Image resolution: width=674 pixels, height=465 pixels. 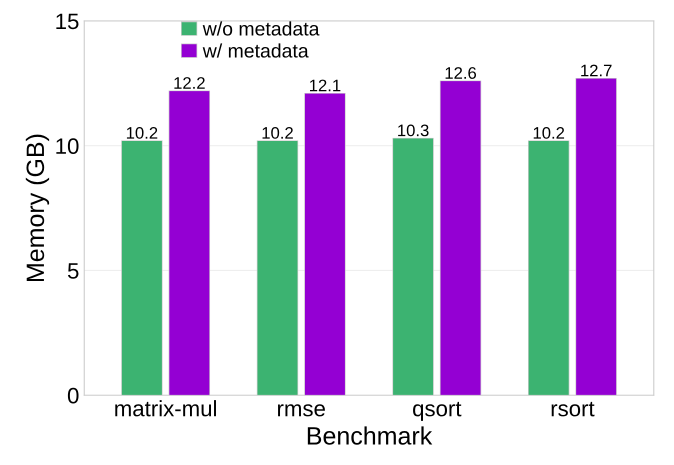 What do you see at coordinates (255, 50) in the screenshot?
I see `legend-label: w/ metadata` at bounding box center [255, 50].